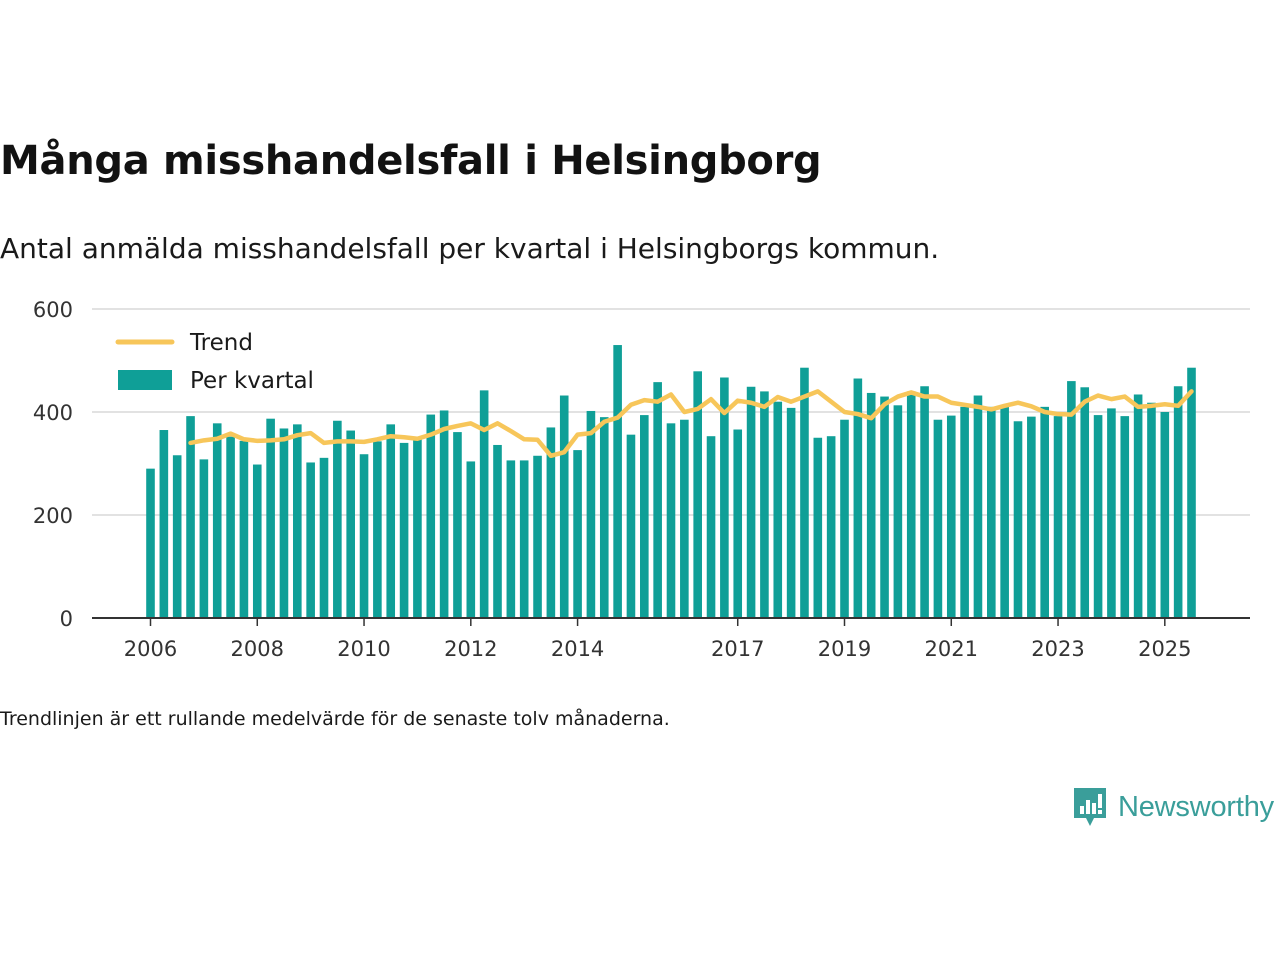  What do you see at coordinates (53, 413) in the screenshot?
I see `y-tick-label: 400` at bounding box center [53, 413].